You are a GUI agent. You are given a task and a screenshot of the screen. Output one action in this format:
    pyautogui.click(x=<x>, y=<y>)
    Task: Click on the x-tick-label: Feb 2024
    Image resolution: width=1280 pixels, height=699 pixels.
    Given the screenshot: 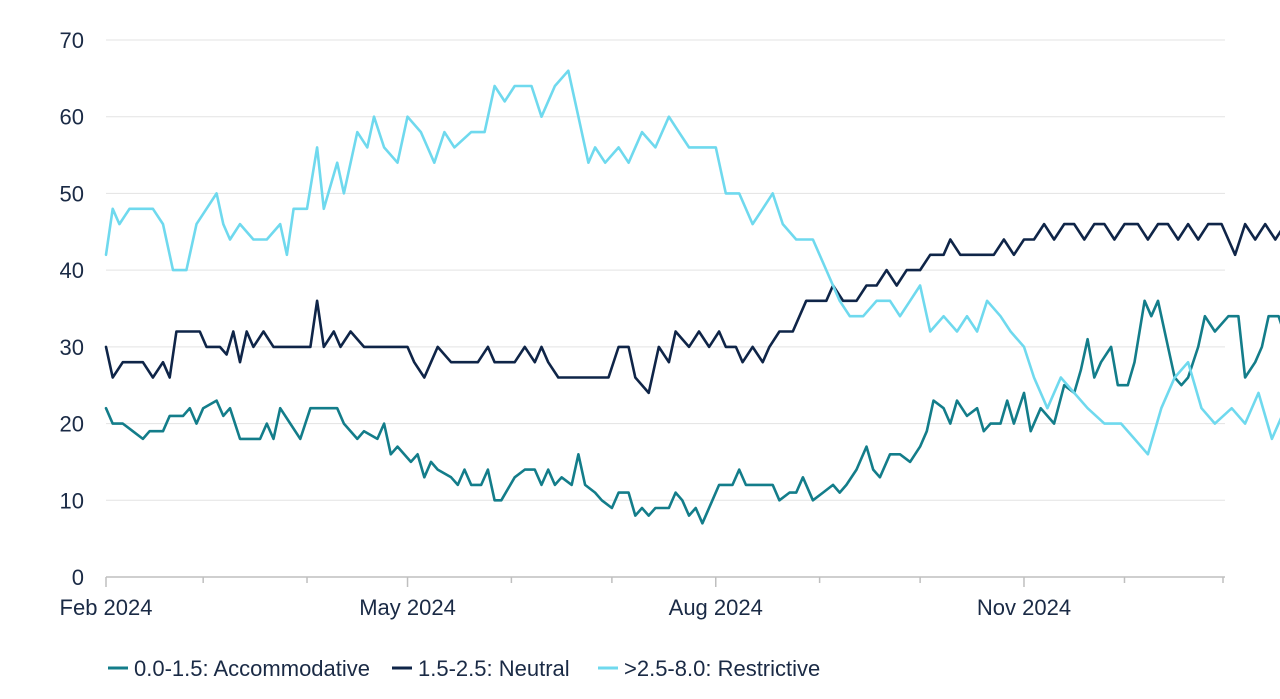 What is the action you would take?
    pyautogui.click(x=106, y=607)
    